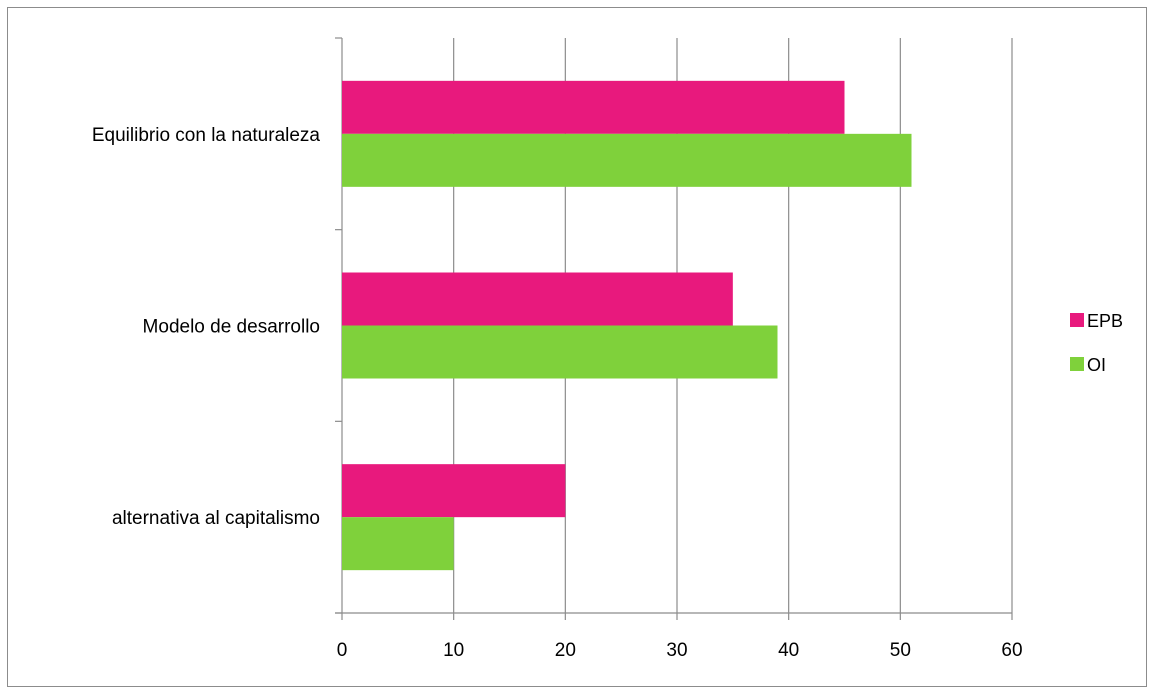 The height and width of the screenshot is (687, 1149). What do you see at coordinates (1011, 650) in the screenshot?
I see `x-tick-label-60: 60` at bounding box center [1011, 650].